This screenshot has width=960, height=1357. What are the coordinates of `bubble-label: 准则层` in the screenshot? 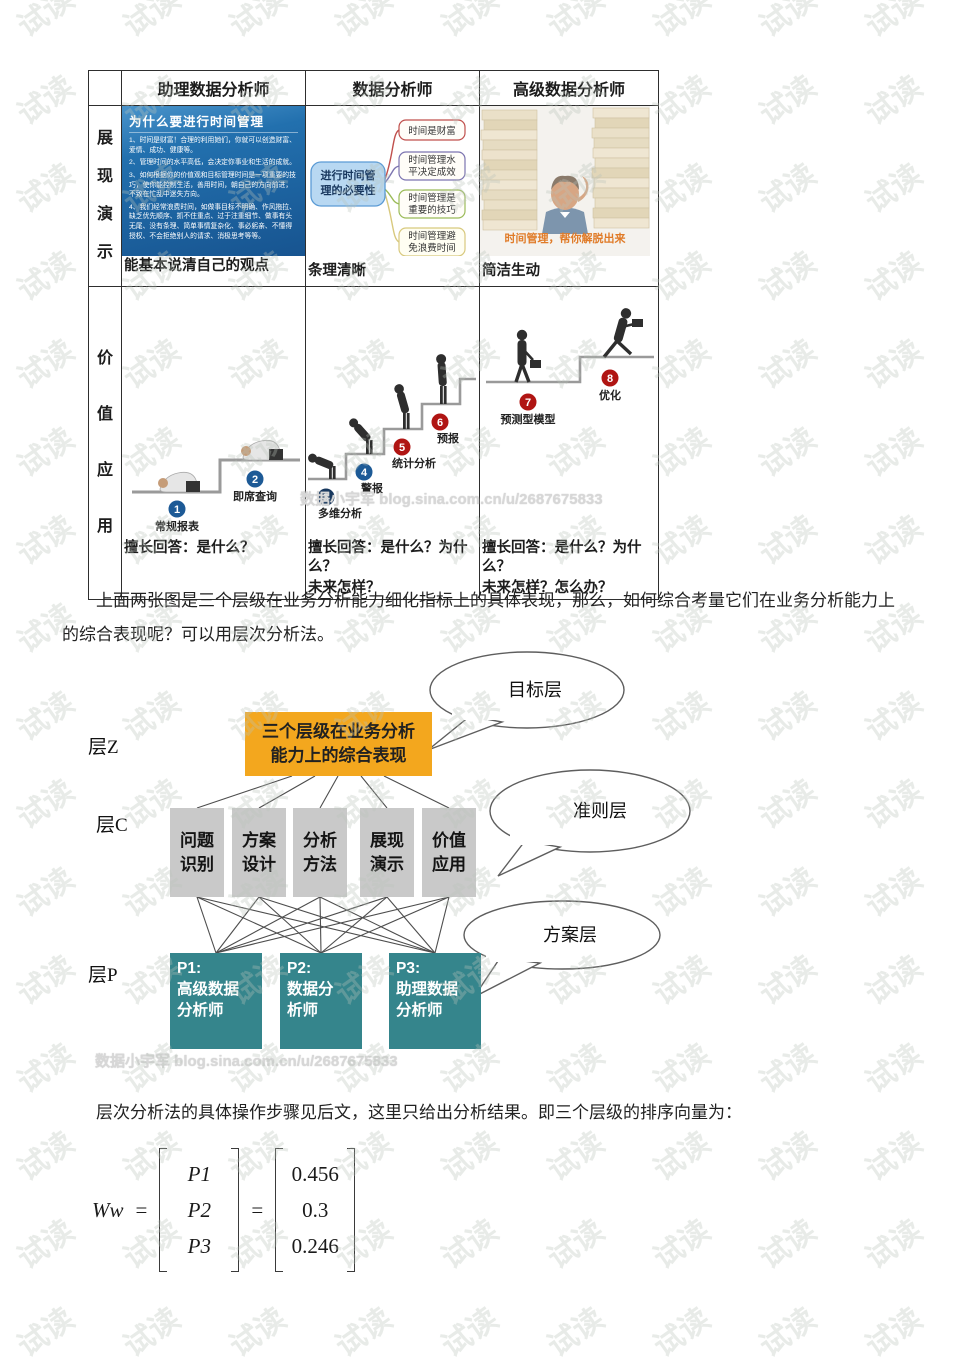 It's located at (600, 811).